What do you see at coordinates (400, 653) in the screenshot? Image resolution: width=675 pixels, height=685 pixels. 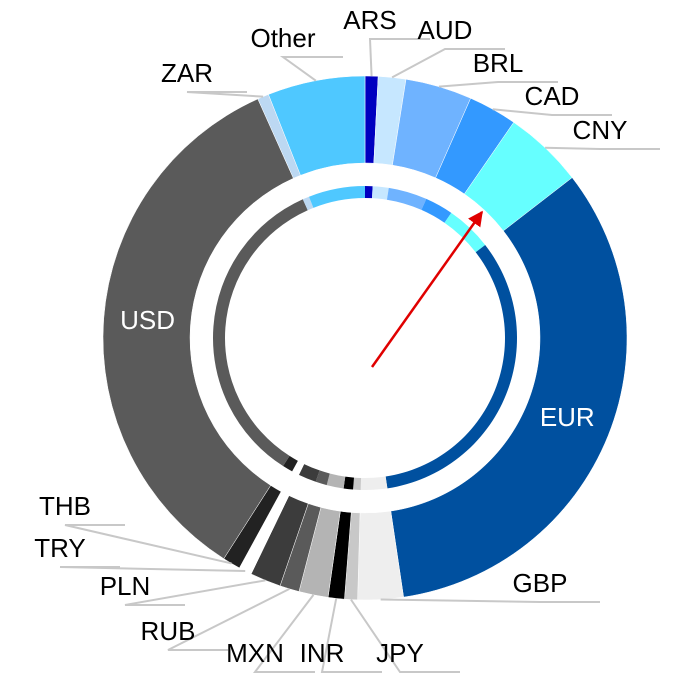 I see `slice-label: JPY` at bounding box center [400, 653].